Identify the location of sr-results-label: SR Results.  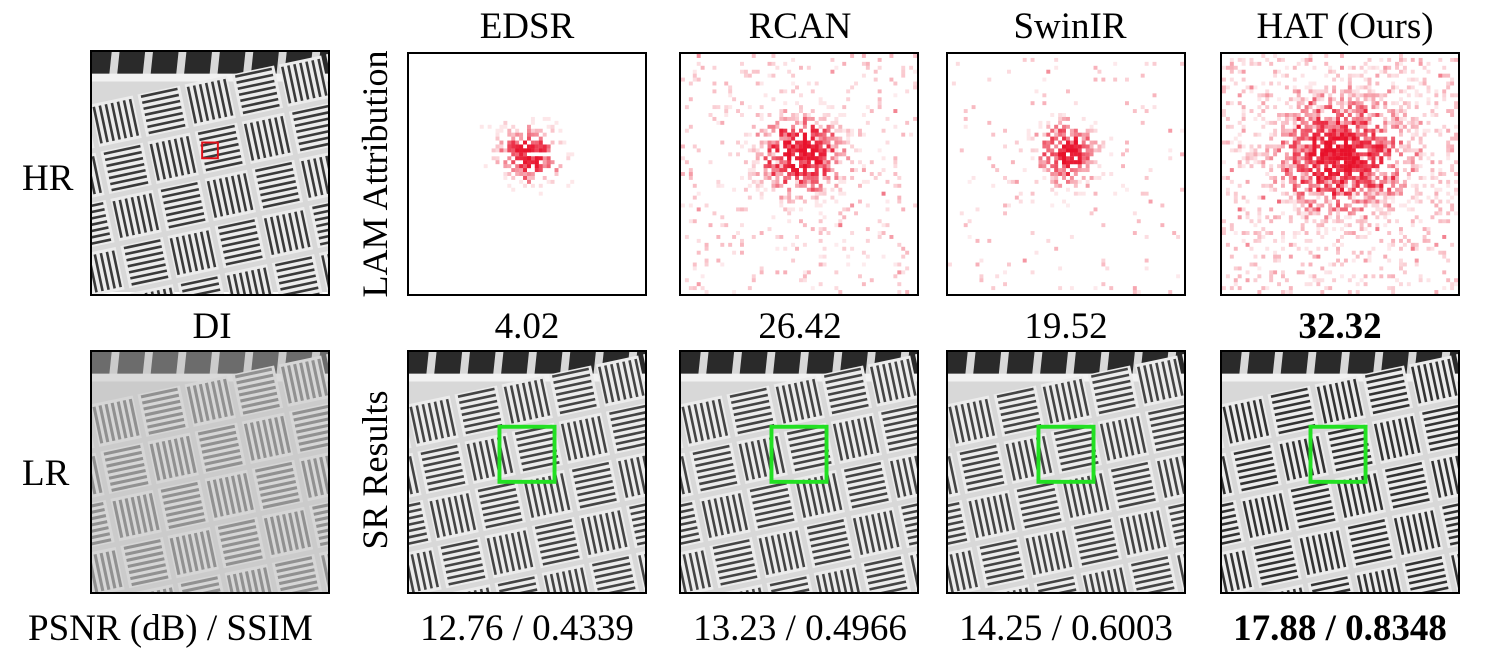
(375, 470).